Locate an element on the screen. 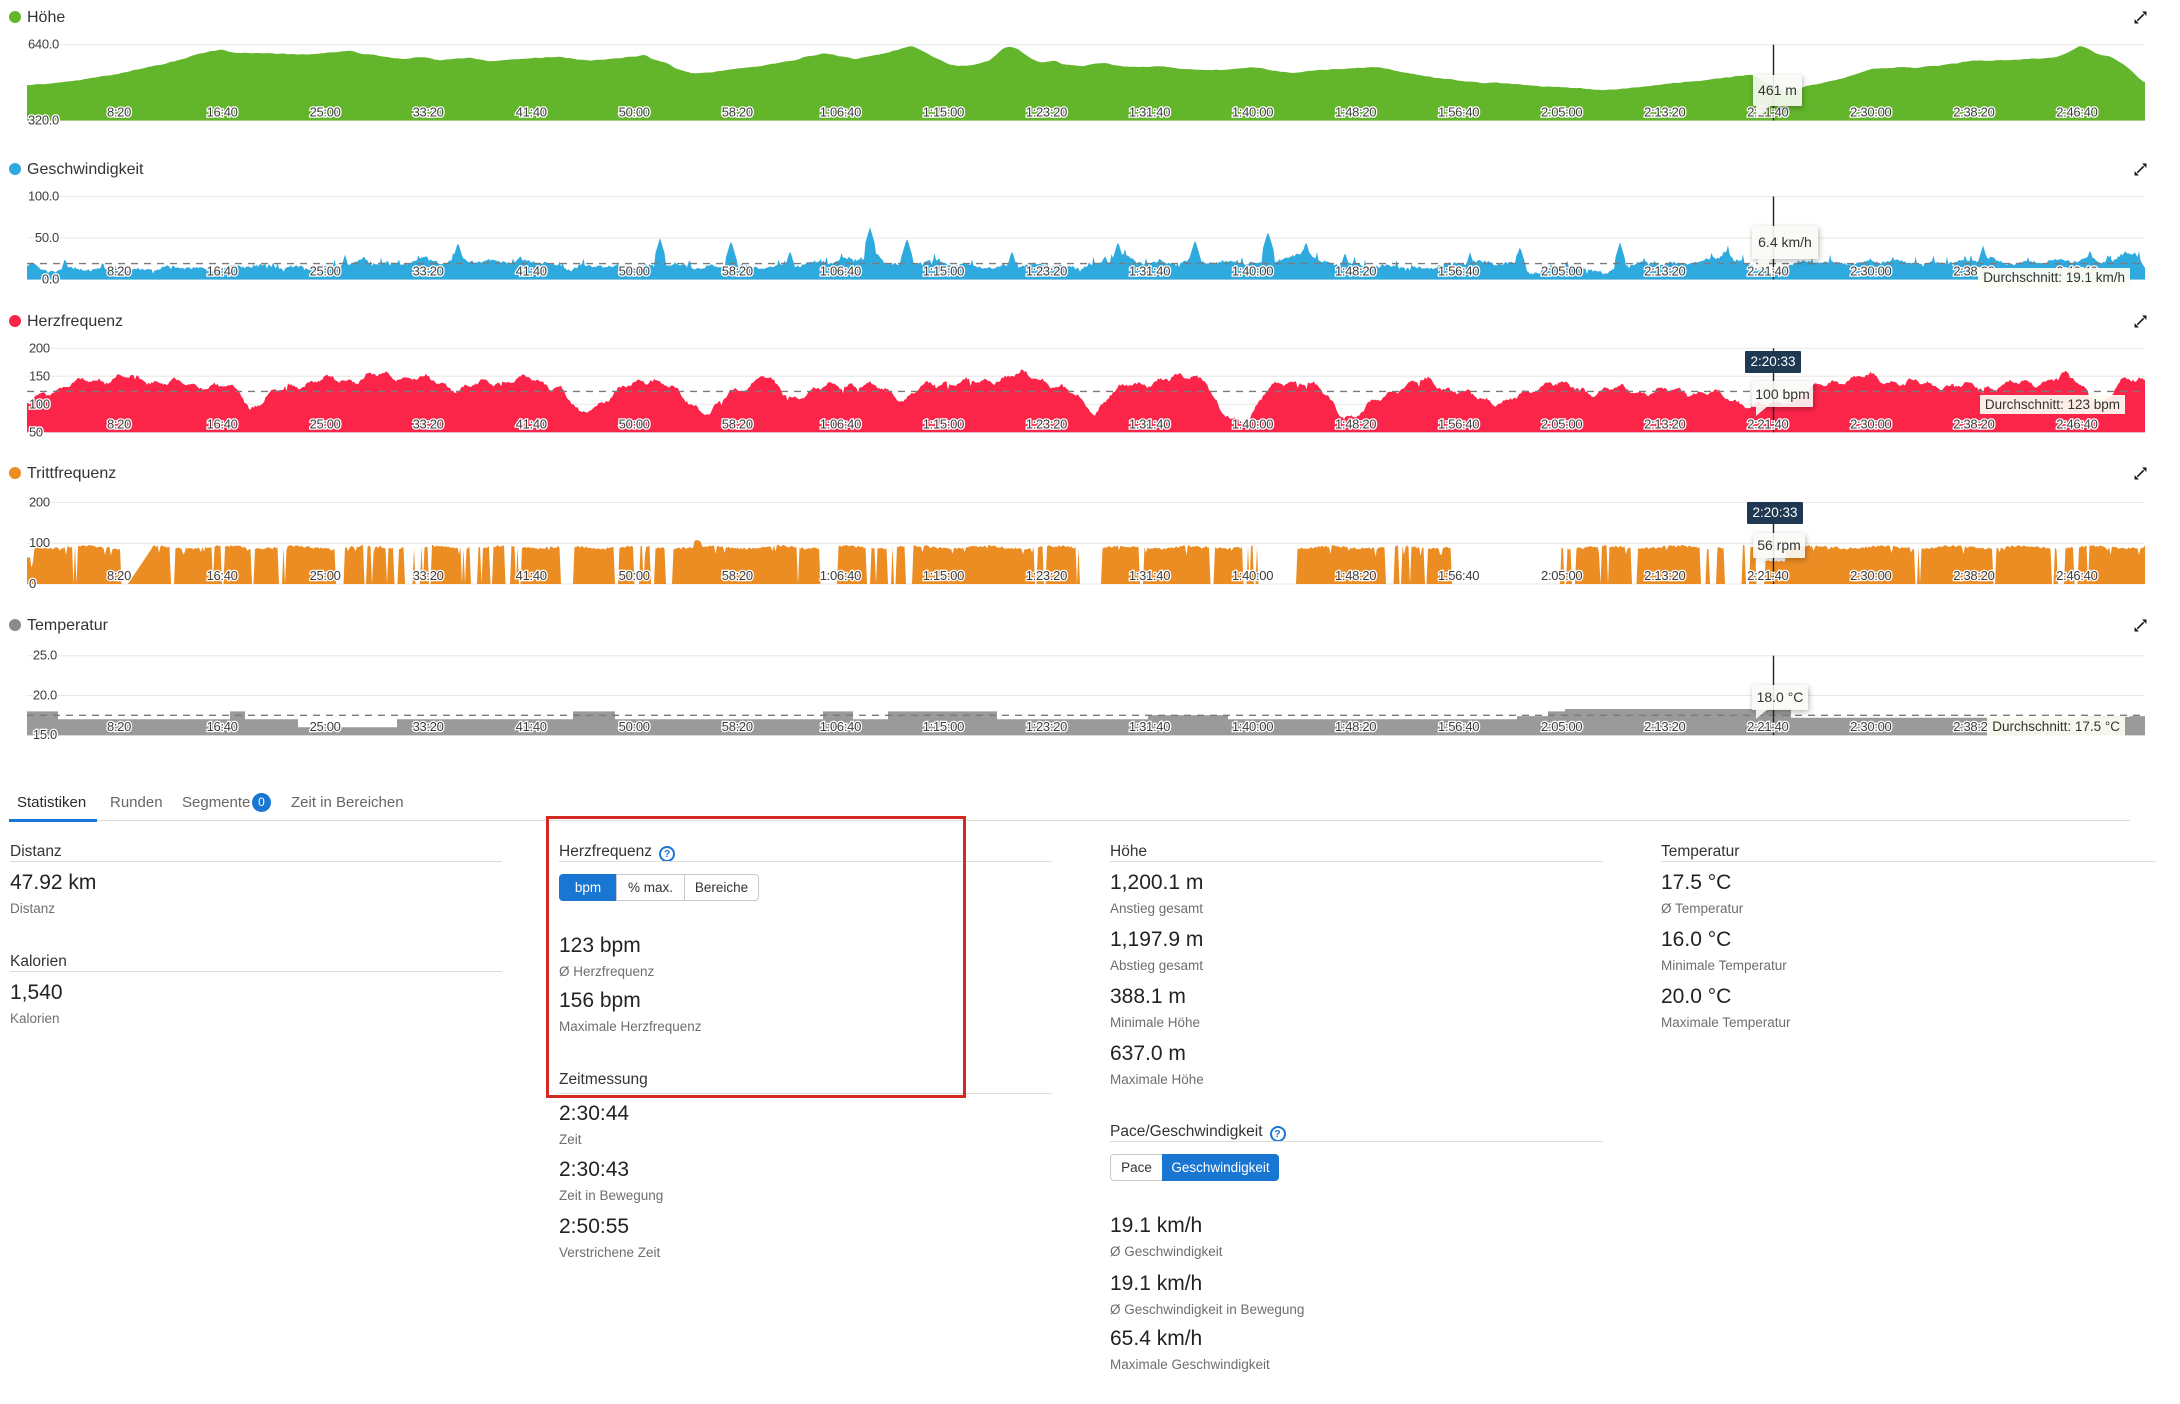 This screenshot has height=1404, width=2180. svg-text: 0 is located at coordinates (32, 583).